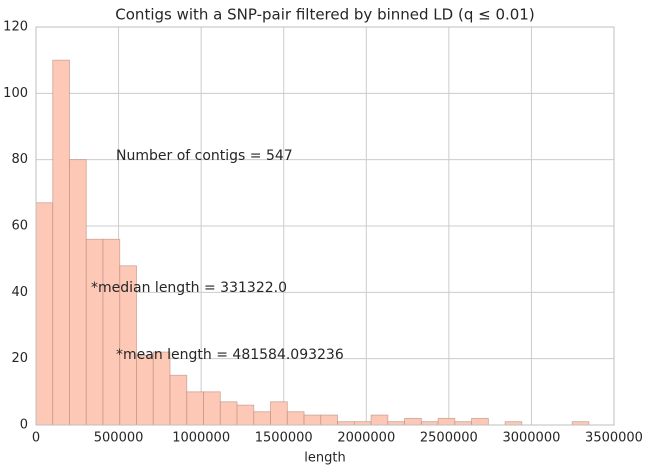  What do you see at coordinates (324, 458) in the screenshot?
I see `x-axis-label: length` at bounding box center [324, 458].